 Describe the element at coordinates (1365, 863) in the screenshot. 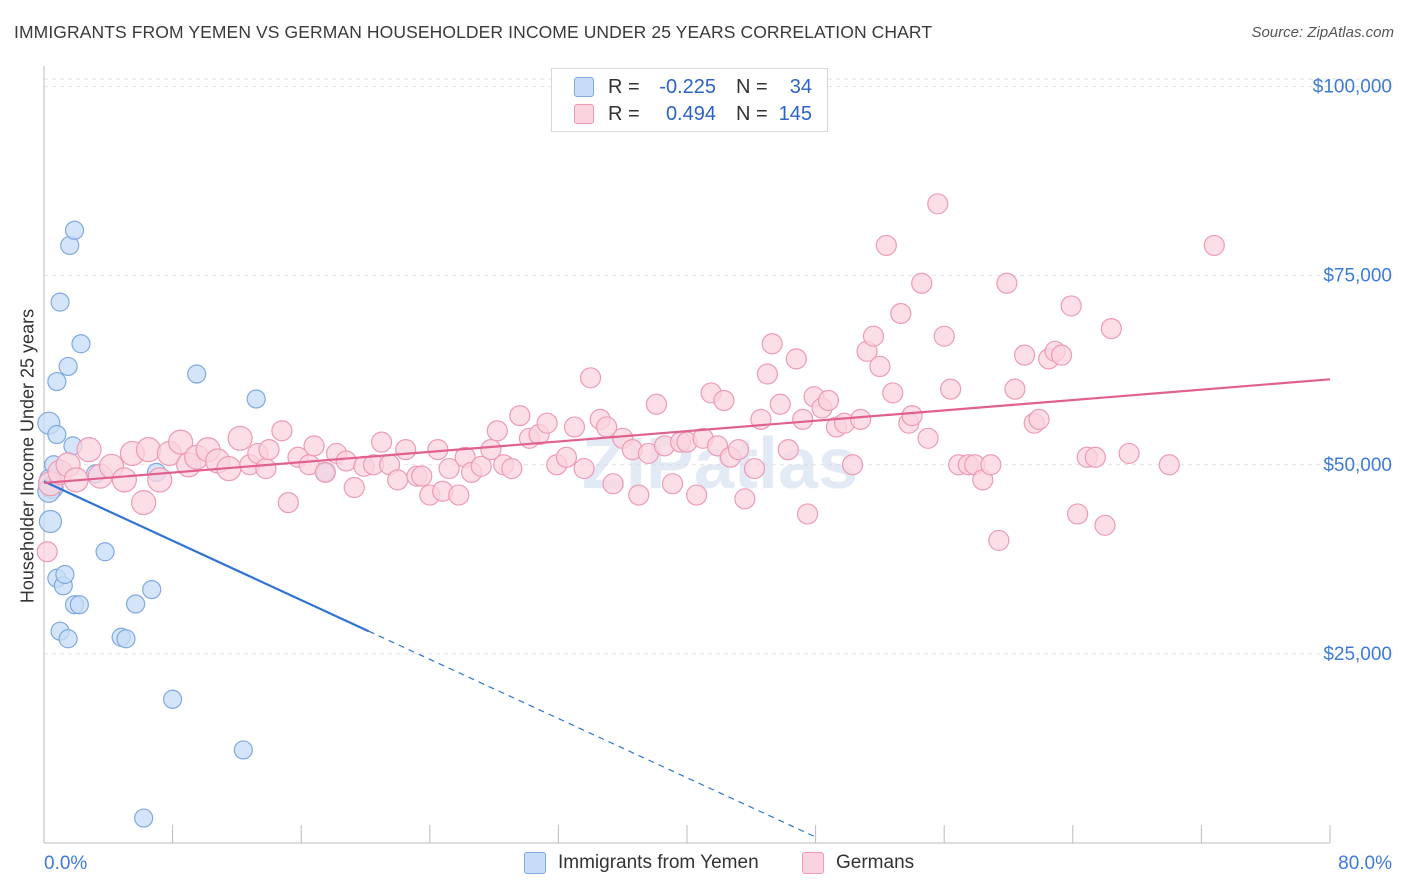

I see `x-tick-label: 80.0%` at that location.